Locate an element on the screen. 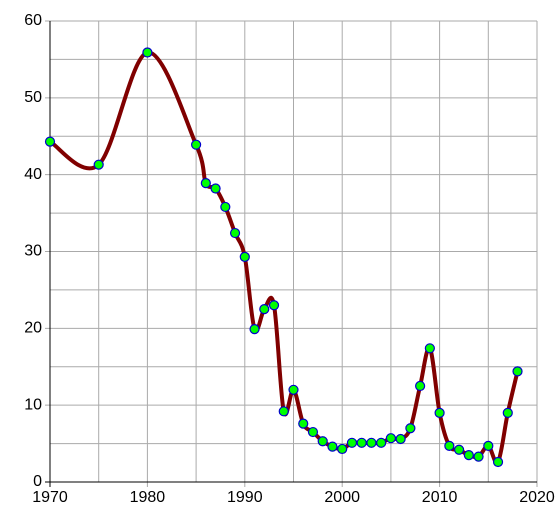  y-tick-label: 0 is located at coordinates (37, 481).